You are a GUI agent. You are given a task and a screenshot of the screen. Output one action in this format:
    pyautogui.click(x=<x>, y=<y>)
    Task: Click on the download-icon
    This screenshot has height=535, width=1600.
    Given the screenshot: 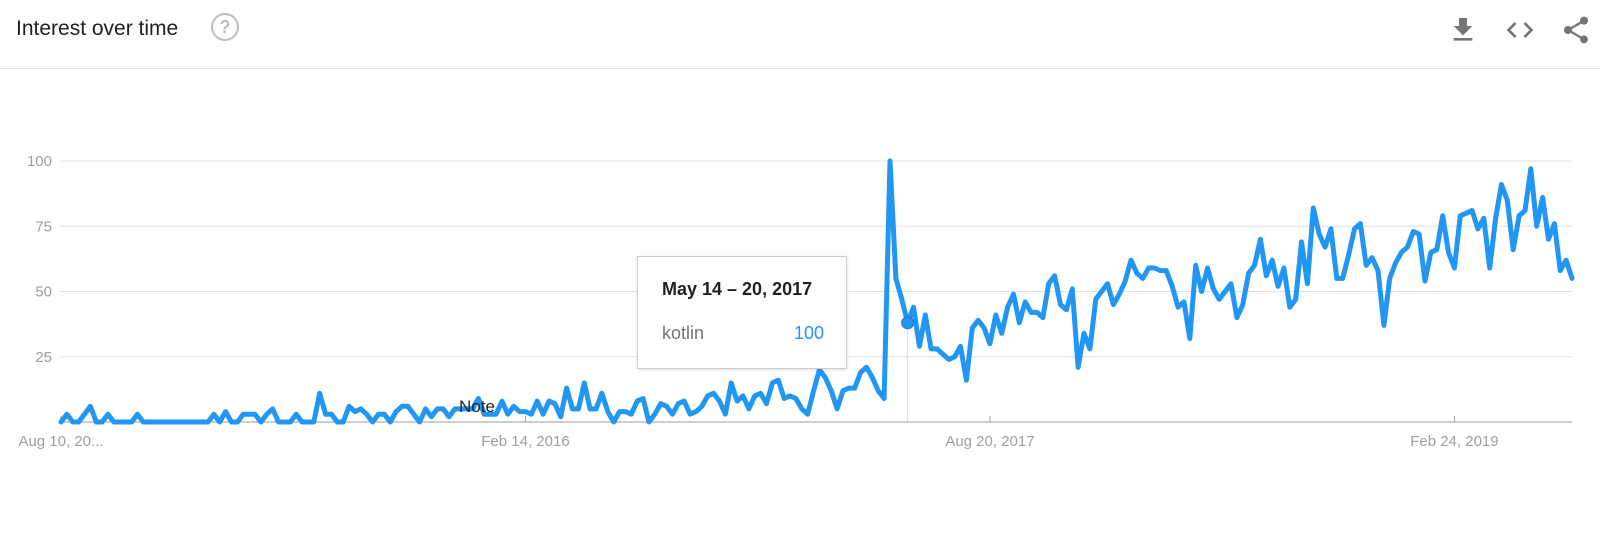 What is the action you would take?
    pyautogui.click(x=1463, y=29)
    